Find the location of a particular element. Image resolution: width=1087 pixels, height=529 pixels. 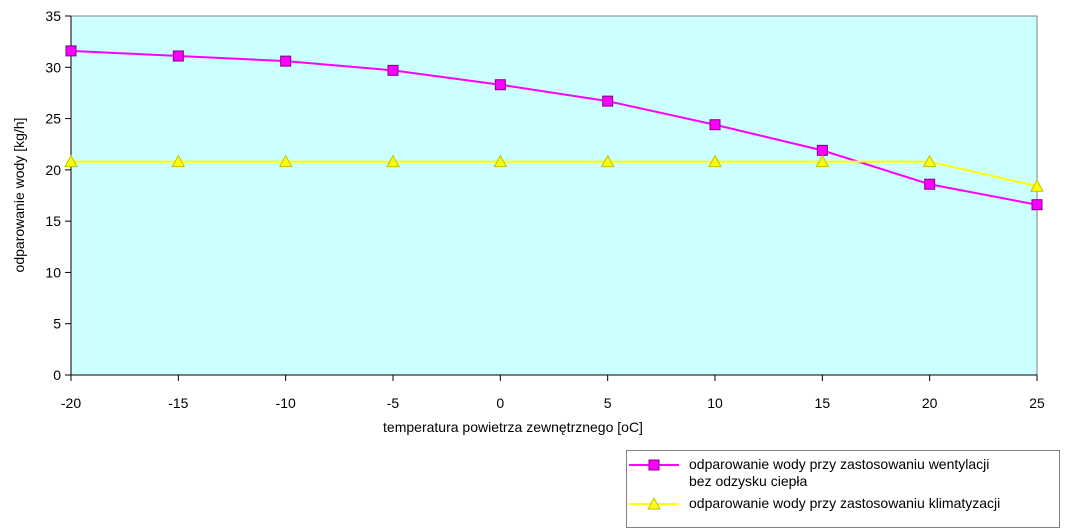

x-axis-title: temperatura powietrza zewnętrznego [oC] is located at coordinates (513, 427).